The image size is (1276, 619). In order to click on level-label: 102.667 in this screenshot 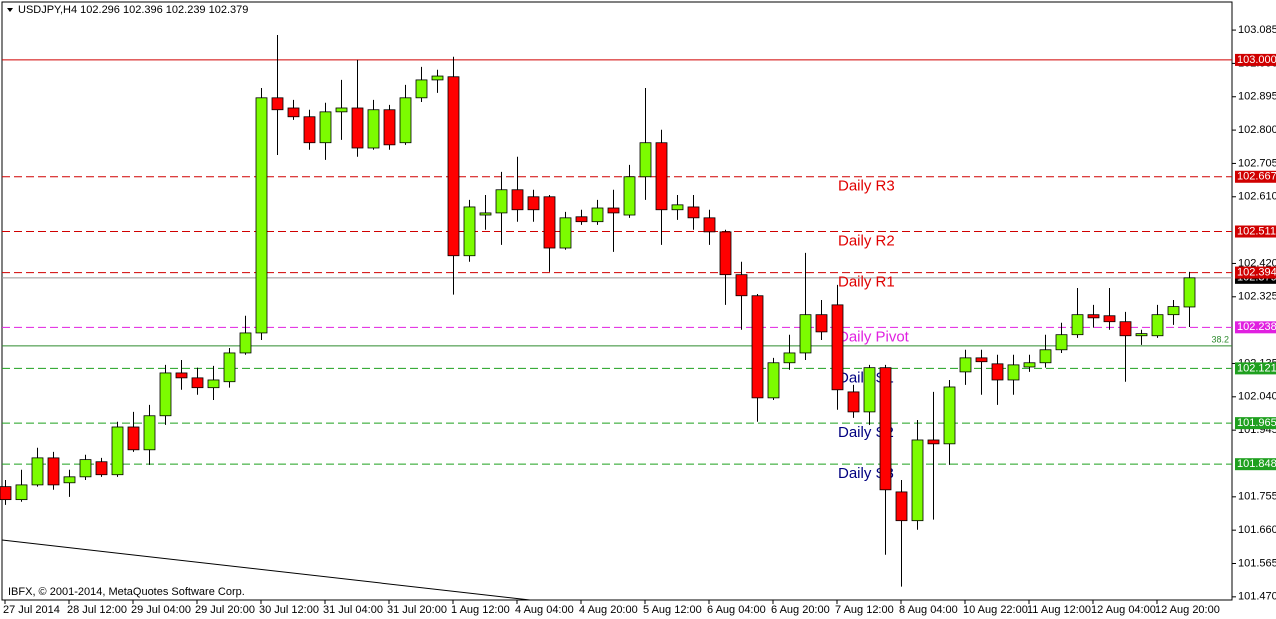, I will do `click(1256, 177)`.